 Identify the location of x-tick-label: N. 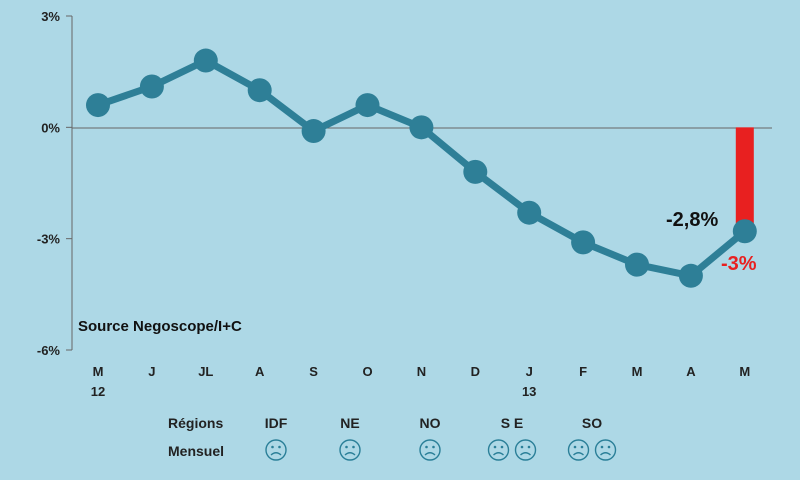
(421, 371).